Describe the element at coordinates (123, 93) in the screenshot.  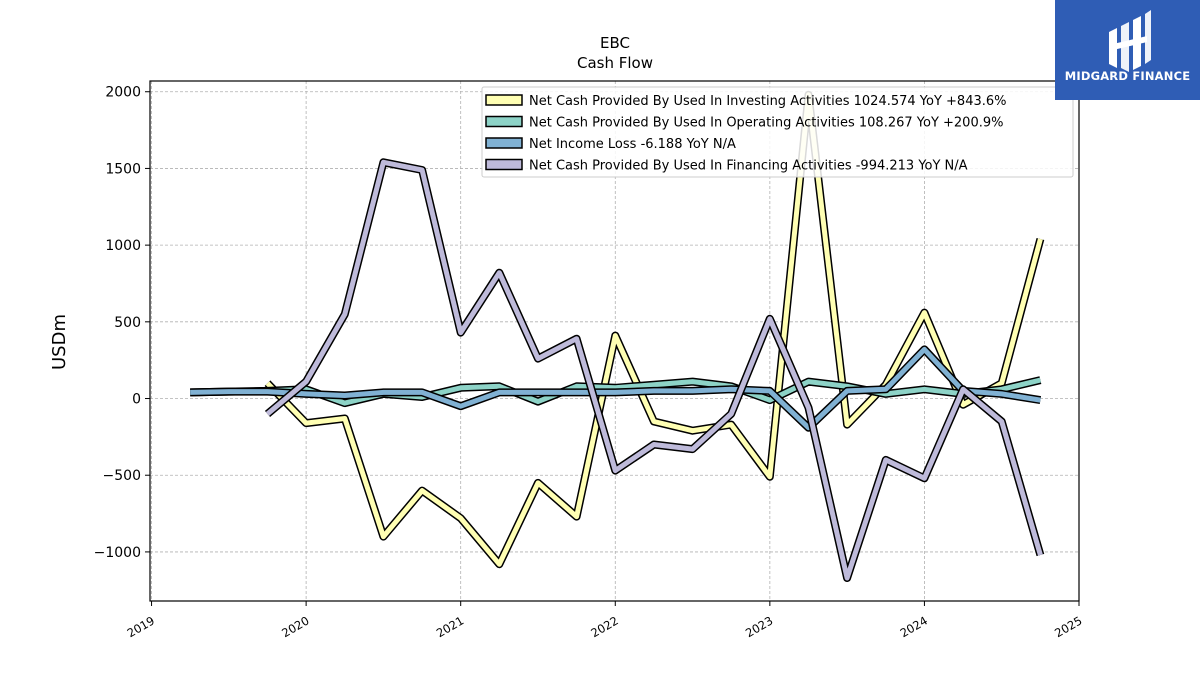
I see `y-tick-label: 2000` at that location.